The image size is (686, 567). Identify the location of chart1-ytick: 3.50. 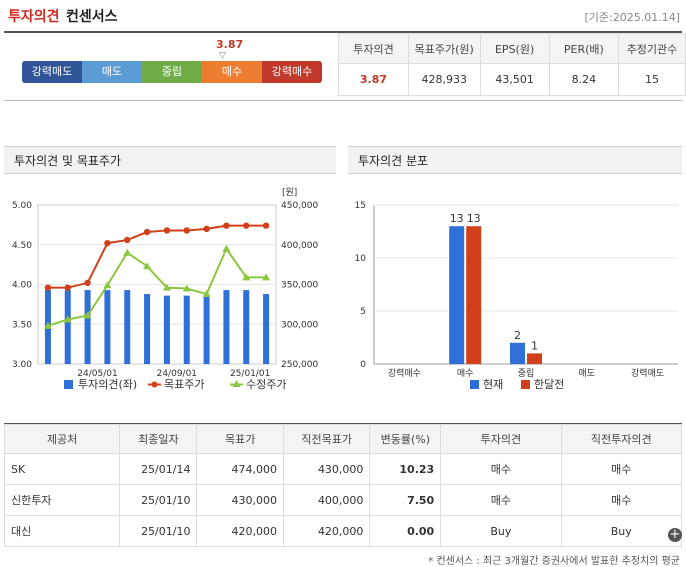
(22, 325).